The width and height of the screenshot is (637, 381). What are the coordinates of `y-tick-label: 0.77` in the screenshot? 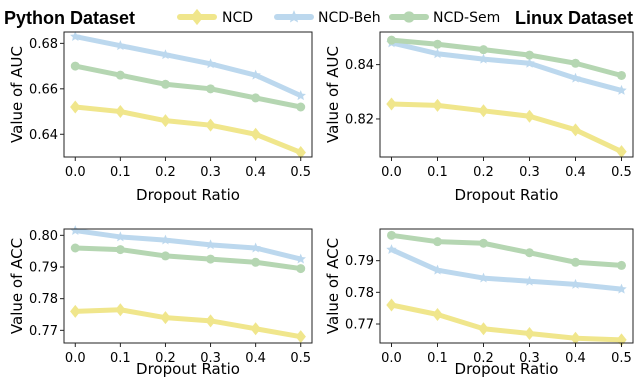 It's located at (43, 331).